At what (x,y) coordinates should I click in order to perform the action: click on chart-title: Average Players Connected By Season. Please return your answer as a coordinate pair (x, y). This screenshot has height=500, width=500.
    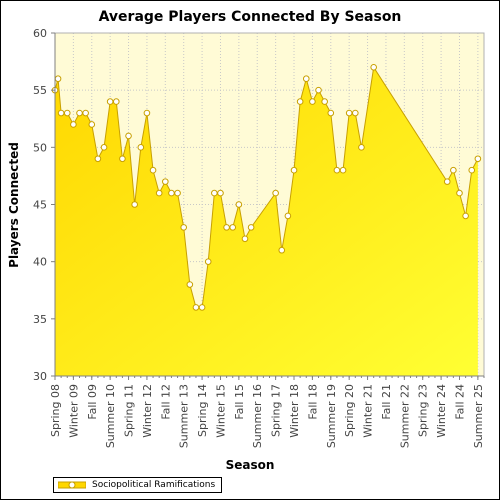
    Looking at the image, I should click on (250, 17).